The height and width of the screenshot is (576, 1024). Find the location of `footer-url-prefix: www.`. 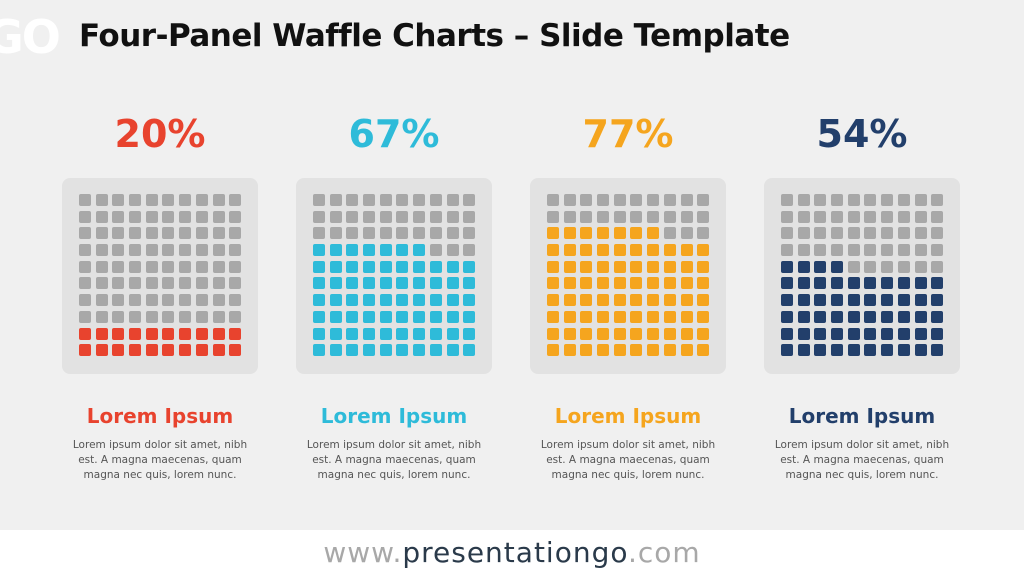

footer-url-prefix: www. is located at coordinates (363, 552).